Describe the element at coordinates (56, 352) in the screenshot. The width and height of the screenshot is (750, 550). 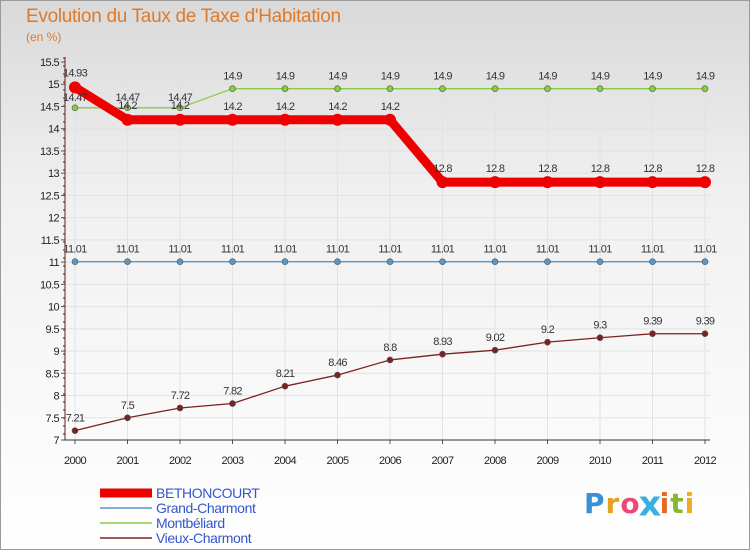
I see `y-tick-label: 9` at that location.